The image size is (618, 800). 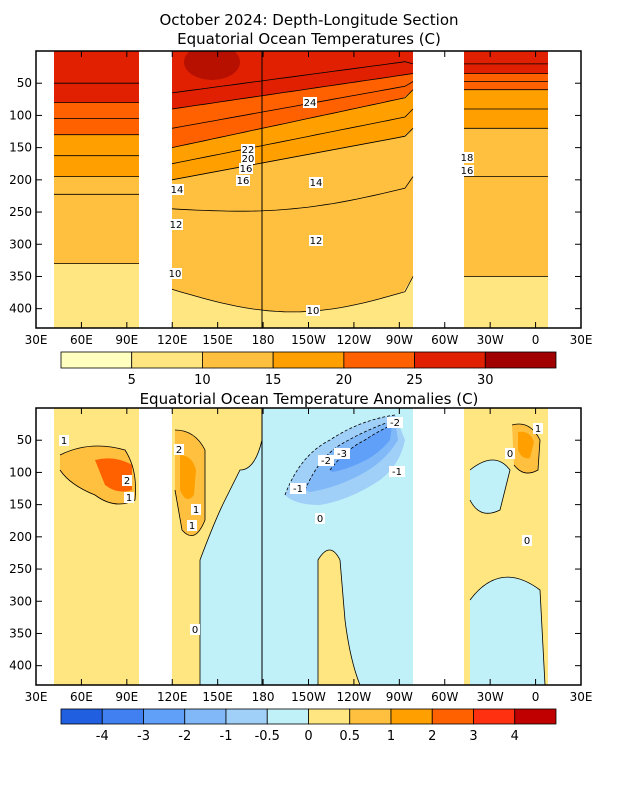 What do you see at coordinates (263, 340) in the screenshot?
I see `top-x-tick-label: 180` at bounding box center [263, 340].